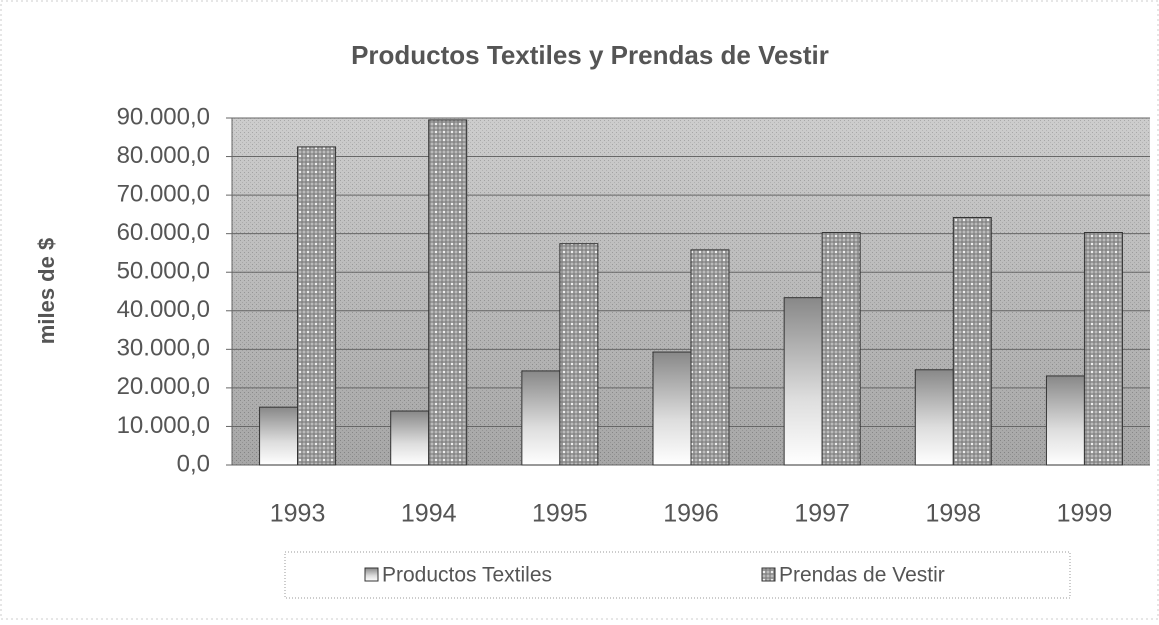 The image size is (1159, 625). What do you see at coordinates (163, 348) in the screenshot?
I see `y-tick-label: 30.000,0` at bounding box center [163, 348].